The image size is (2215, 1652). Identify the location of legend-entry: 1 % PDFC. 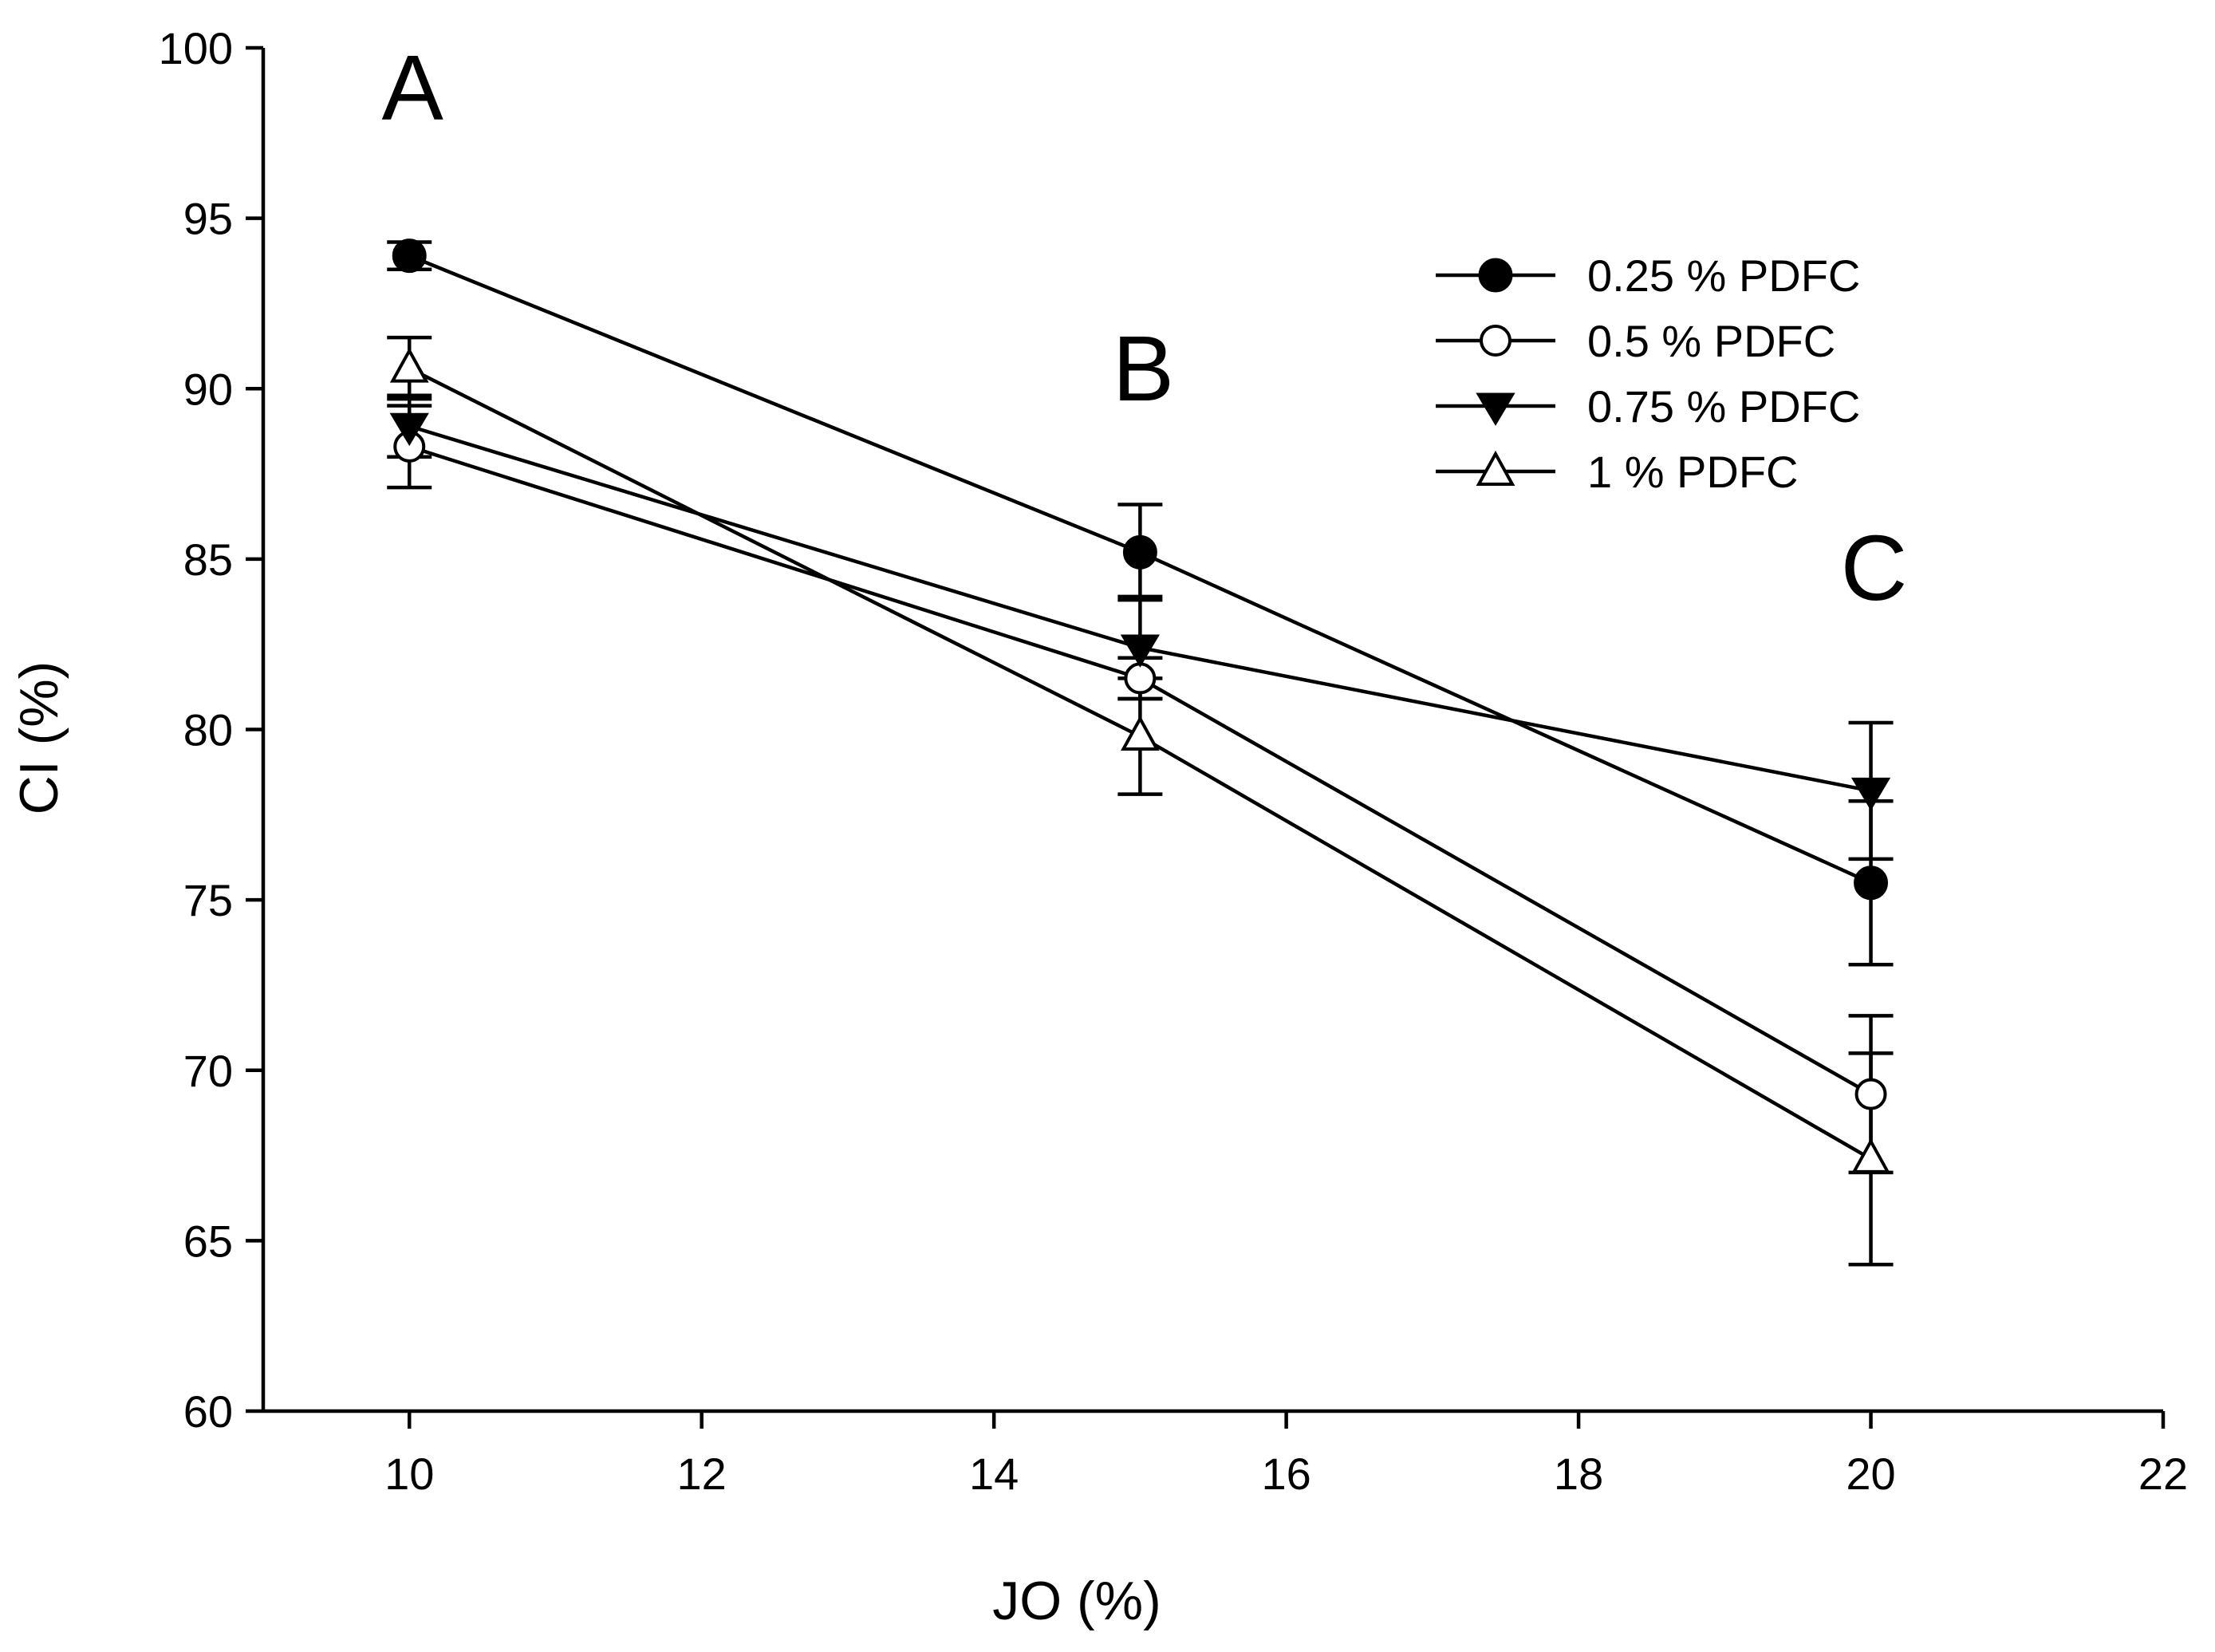
(1617, 472).